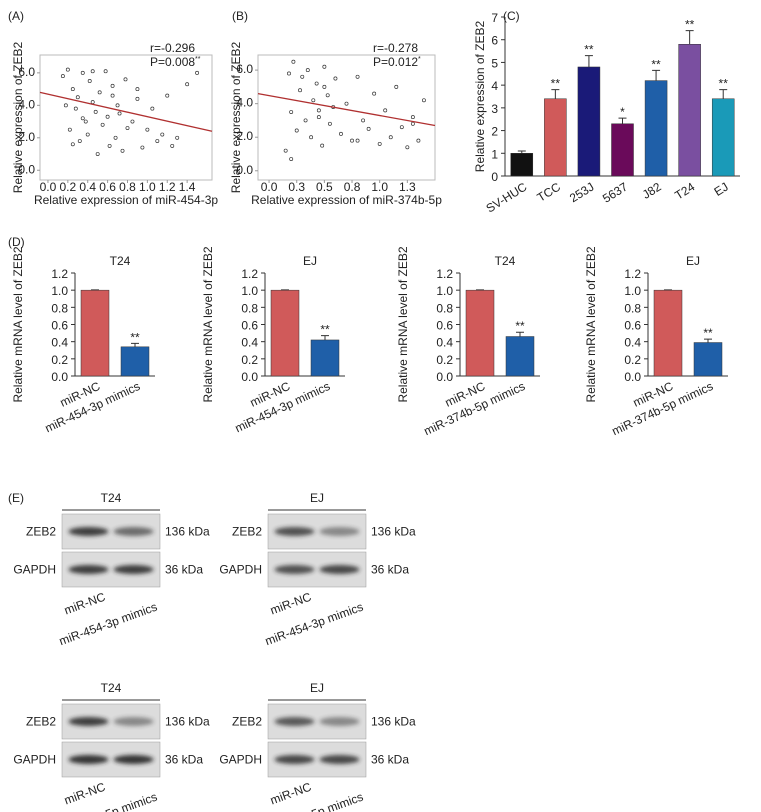  Describe the element at coordinates (507, 197) in the screenshot. I see `x-tick-label: SV-HUC` at that location.